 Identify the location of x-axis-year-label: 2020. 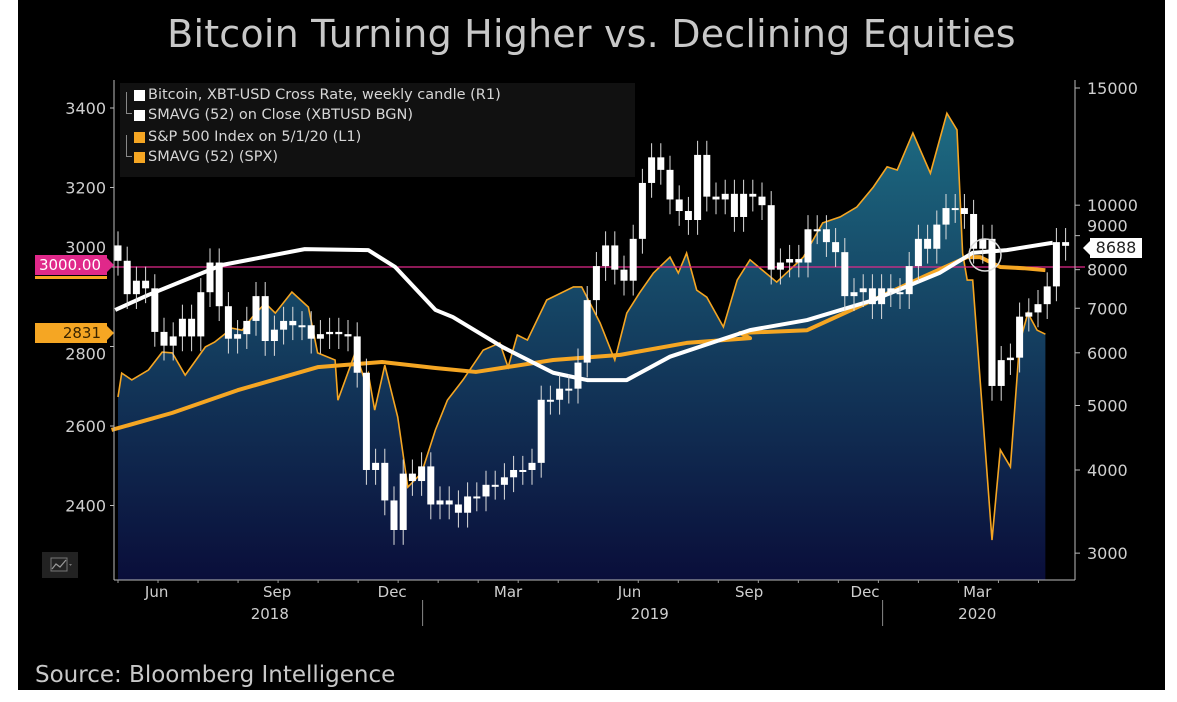
(977, 614).